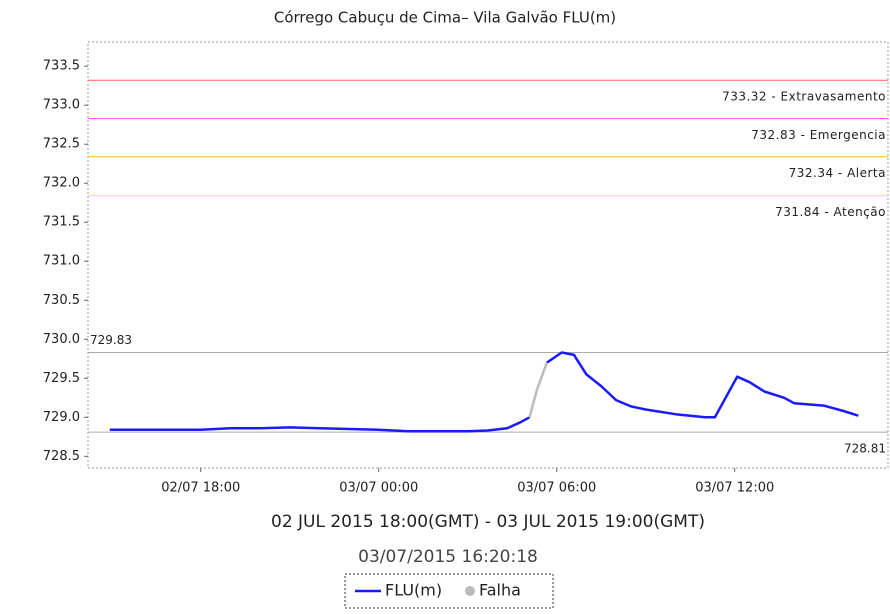 The image size is (890, 614). I want to click on x-tick-label: 02/07 18:00, so click(200, 488).